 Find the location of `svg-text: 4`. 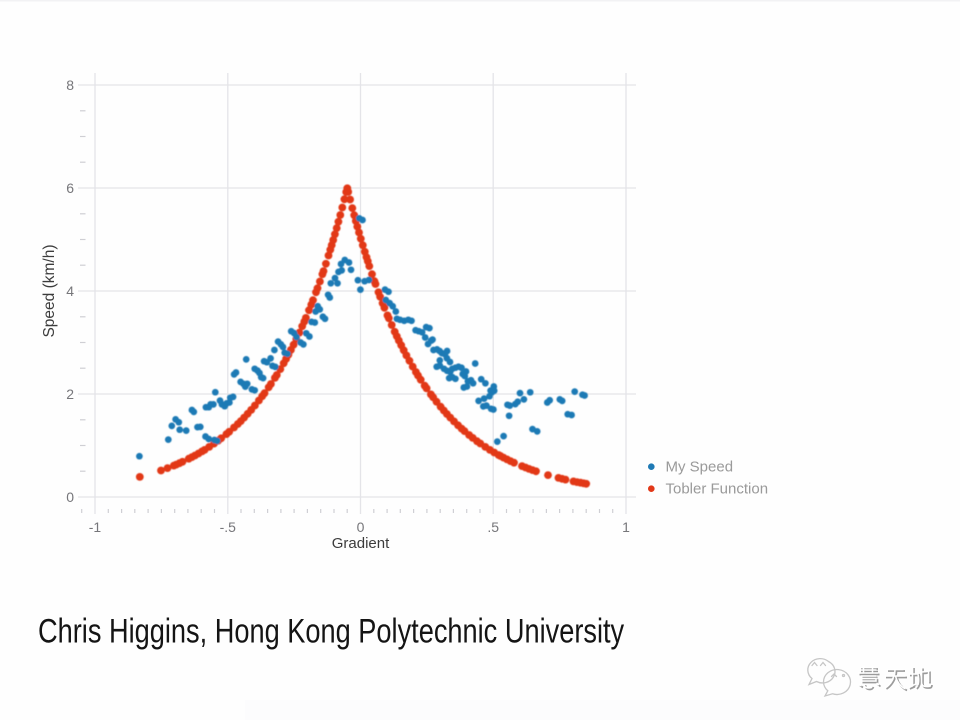

svg-text: 4 is located at coordinates (70, 291).